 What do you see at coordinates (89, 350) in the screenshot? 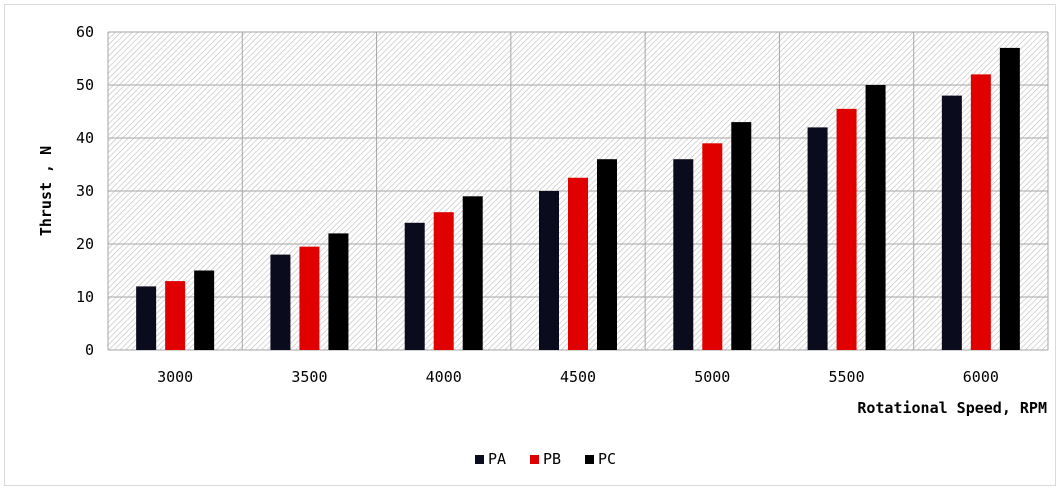
I see `y-tick-label: 0` at bounding box center [89, 350].